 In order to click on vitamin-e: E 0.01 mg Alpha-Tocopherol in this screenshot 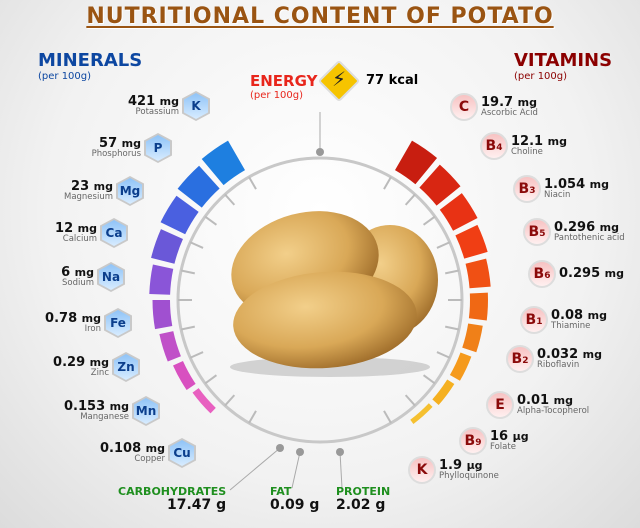, I will do `click(537, 405)`.